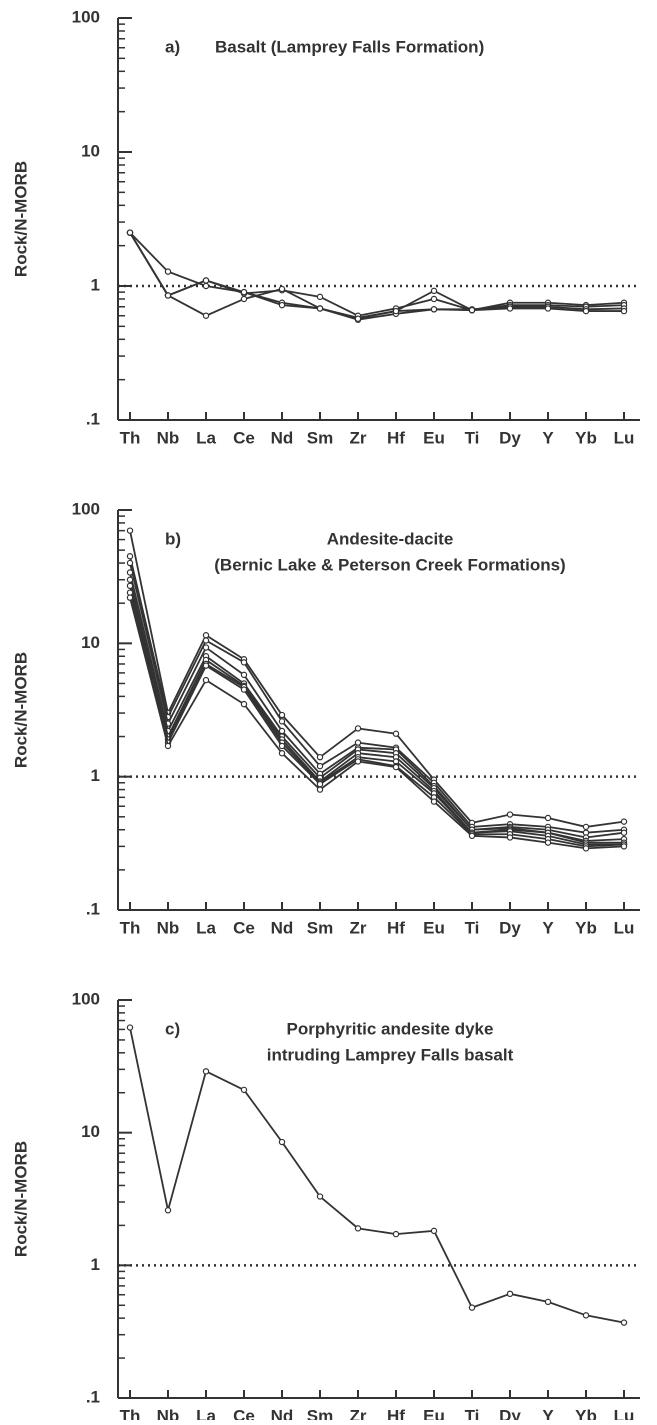 The image size is (657, 1425). Describe the element at coordinates (586, 1413) in the screenshot. I see `x-tick-label: Yb` at that location.